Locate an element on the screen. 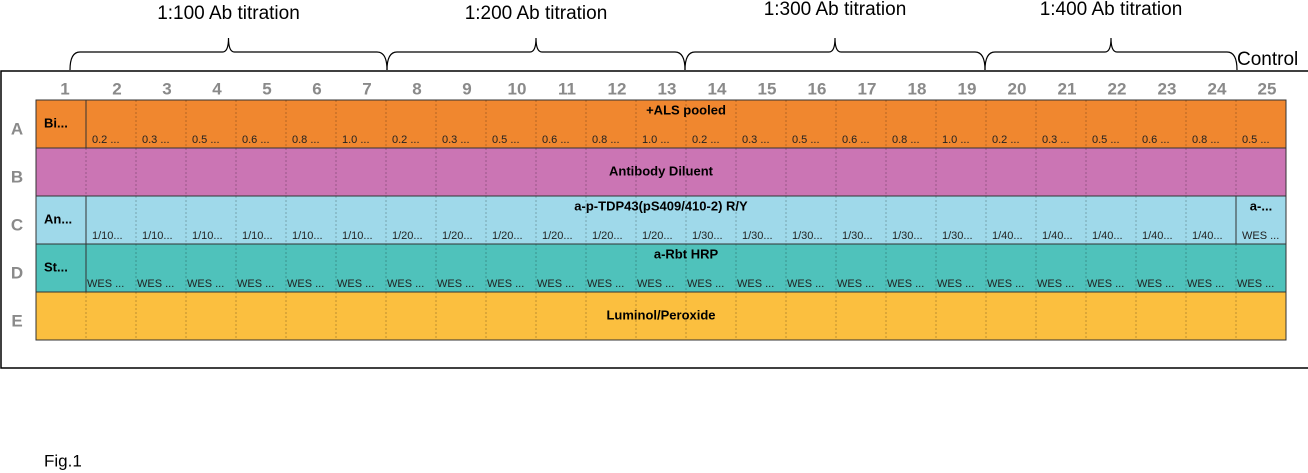 The width and height of the screenshot is (1308, 473). row-title: Luminol/Peroxide is located at coordinates (660, 314).